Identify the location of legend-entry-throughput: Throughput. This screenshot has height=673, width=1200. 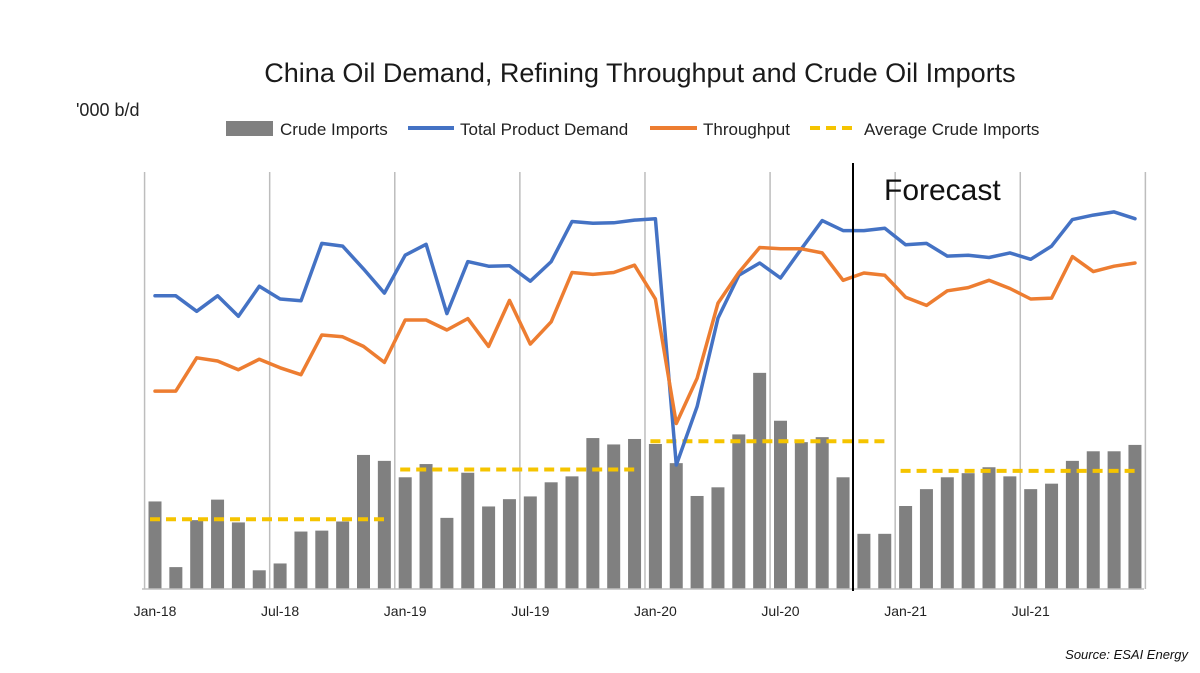
(720, 129).